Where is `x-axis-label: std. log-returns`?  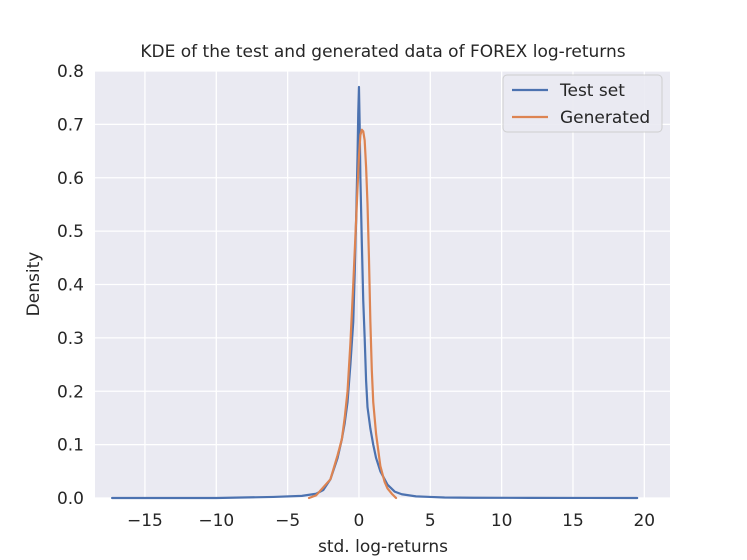
x-axis-label: std. log-returns is located at coordinates (383, 547).